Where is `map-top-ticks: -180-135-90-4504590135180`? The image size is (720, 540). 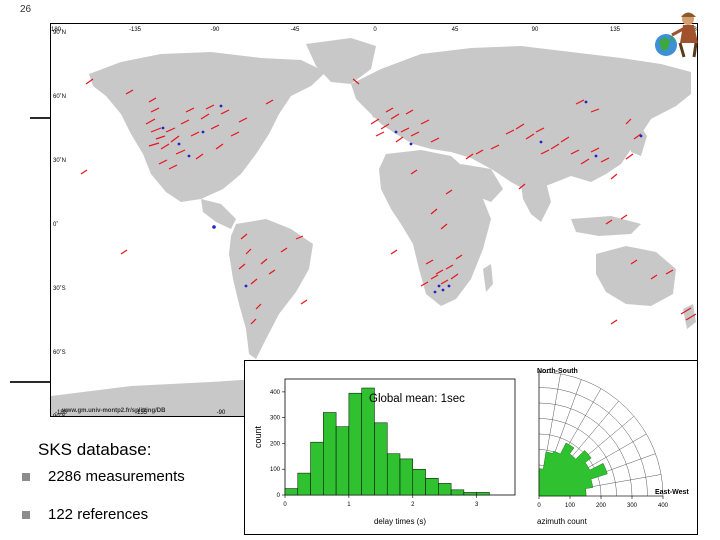
map-top-ticks: -180-135-90-4504590135180 is located at coordinates (374, 30).